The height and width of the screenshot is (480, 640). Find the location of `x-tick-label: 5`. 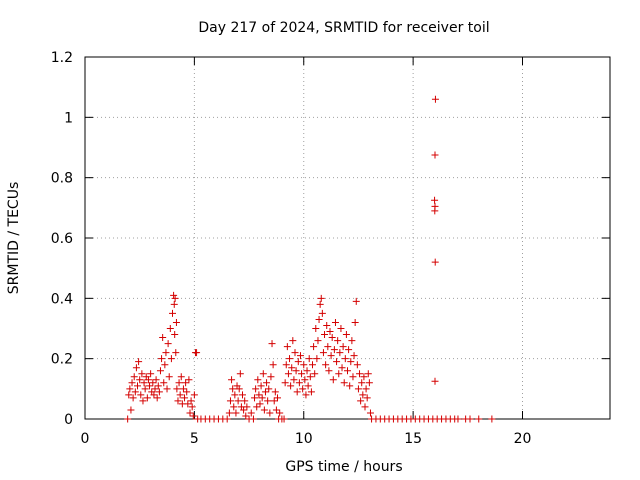

x-tick-label: 5 is located at coordinates (194, 439).